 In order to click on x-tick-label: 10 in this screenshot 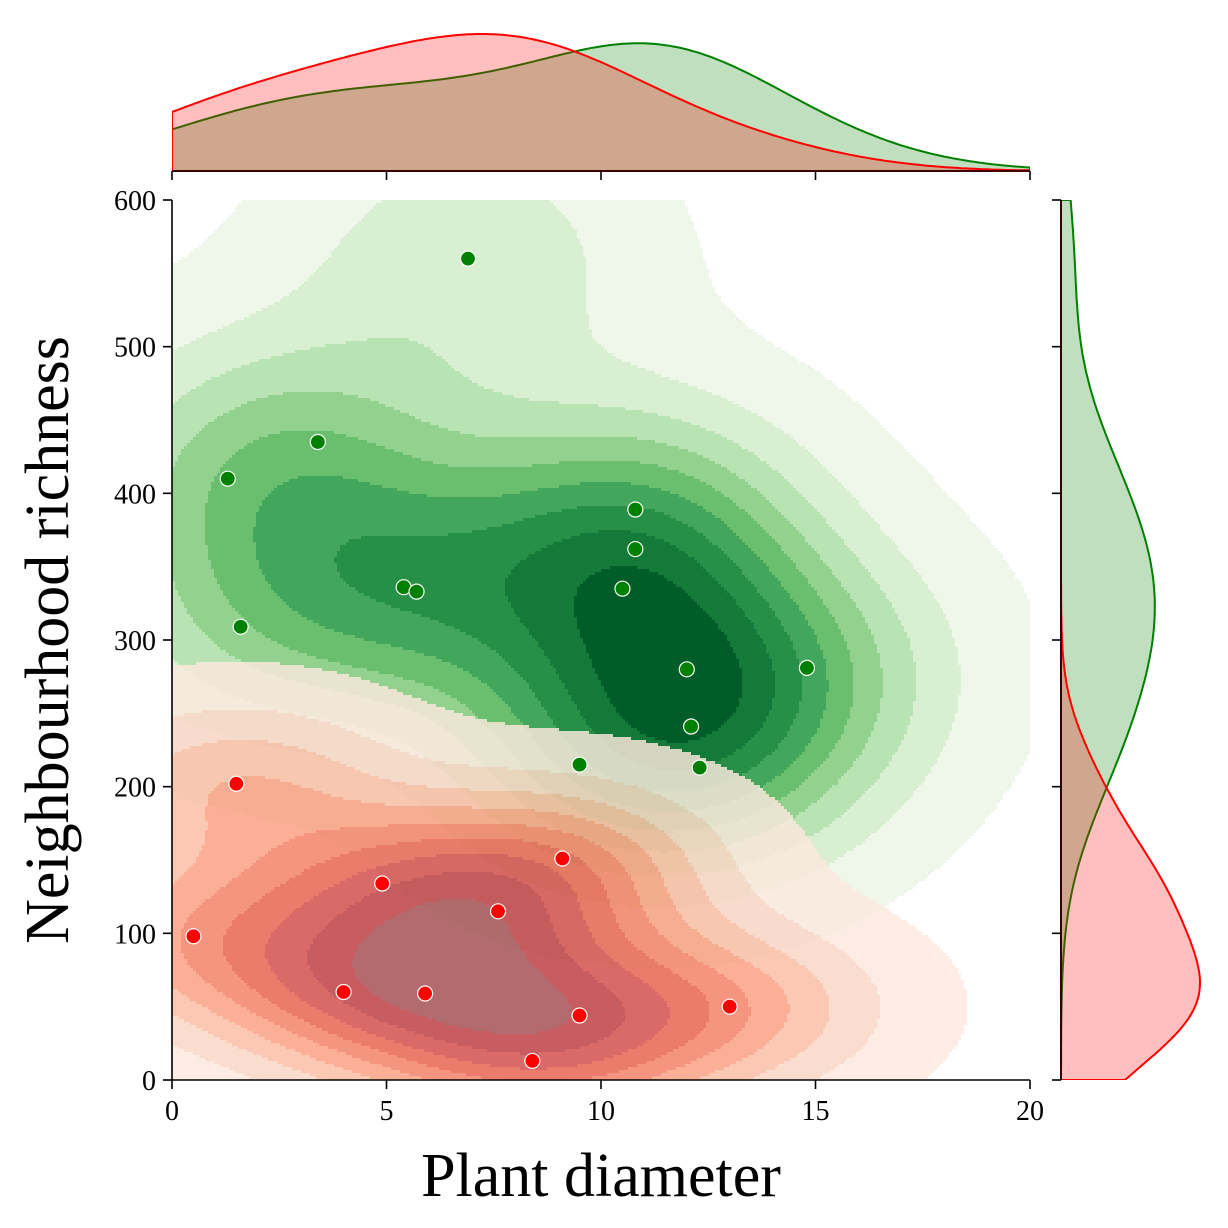, I will do `click(601, 1111)`.